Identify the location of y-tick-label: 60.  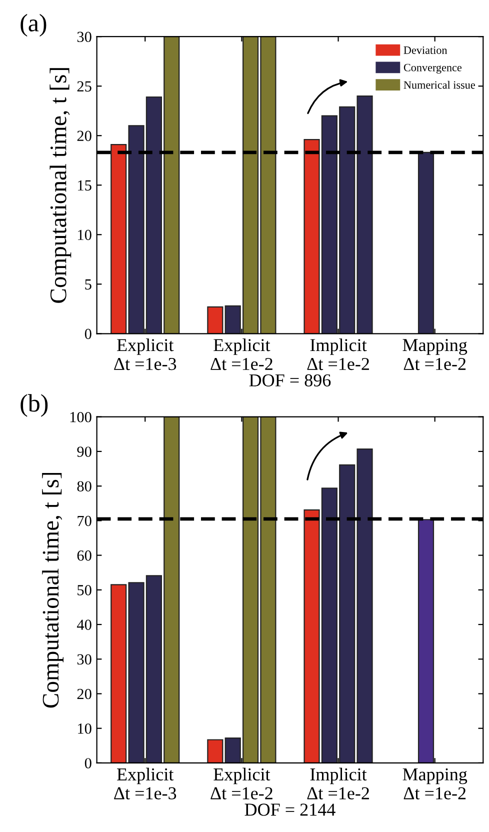
(84, 555).